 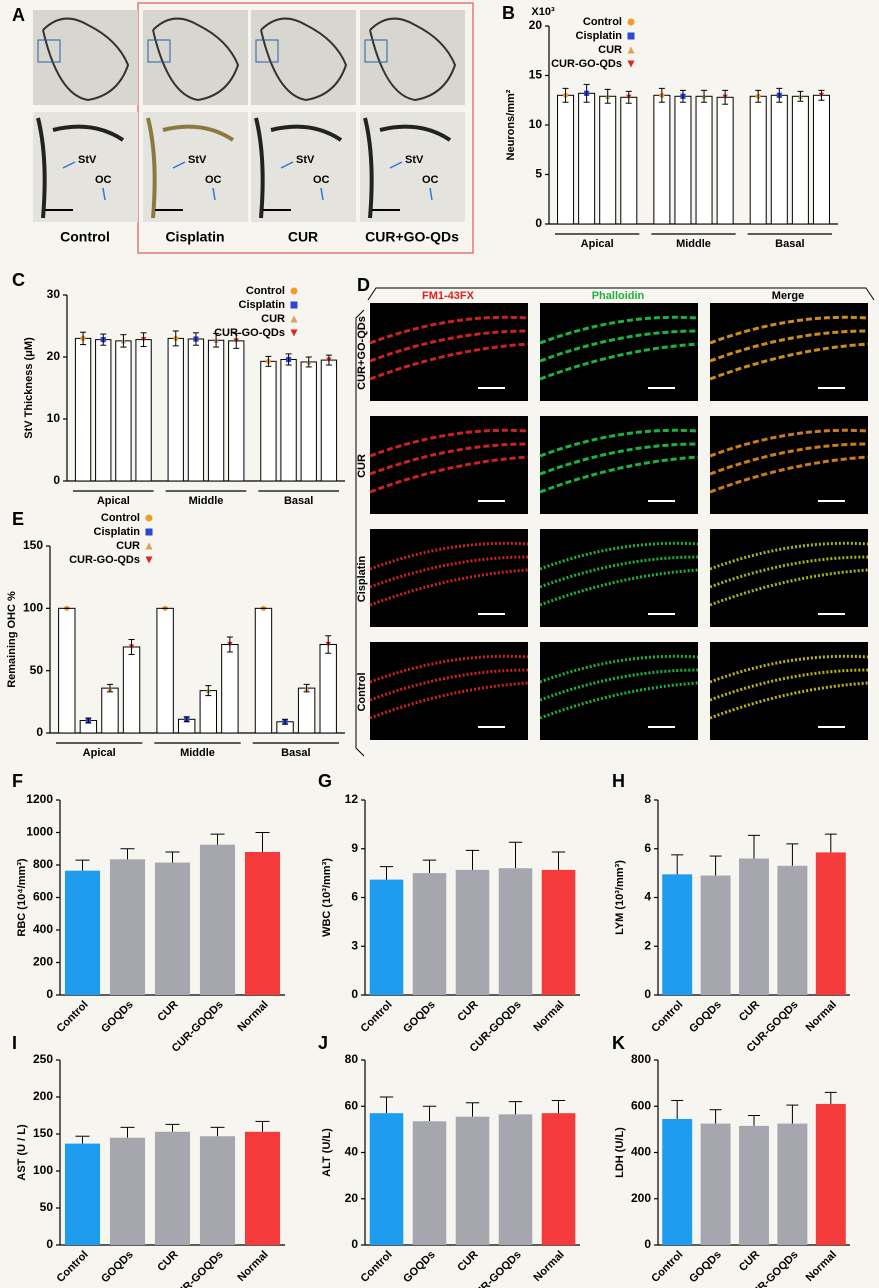 What do you see at coordinates (262, 305) in the screenshot?
I see `legend-label: Cisplatin` at bounding box center [262, 305].